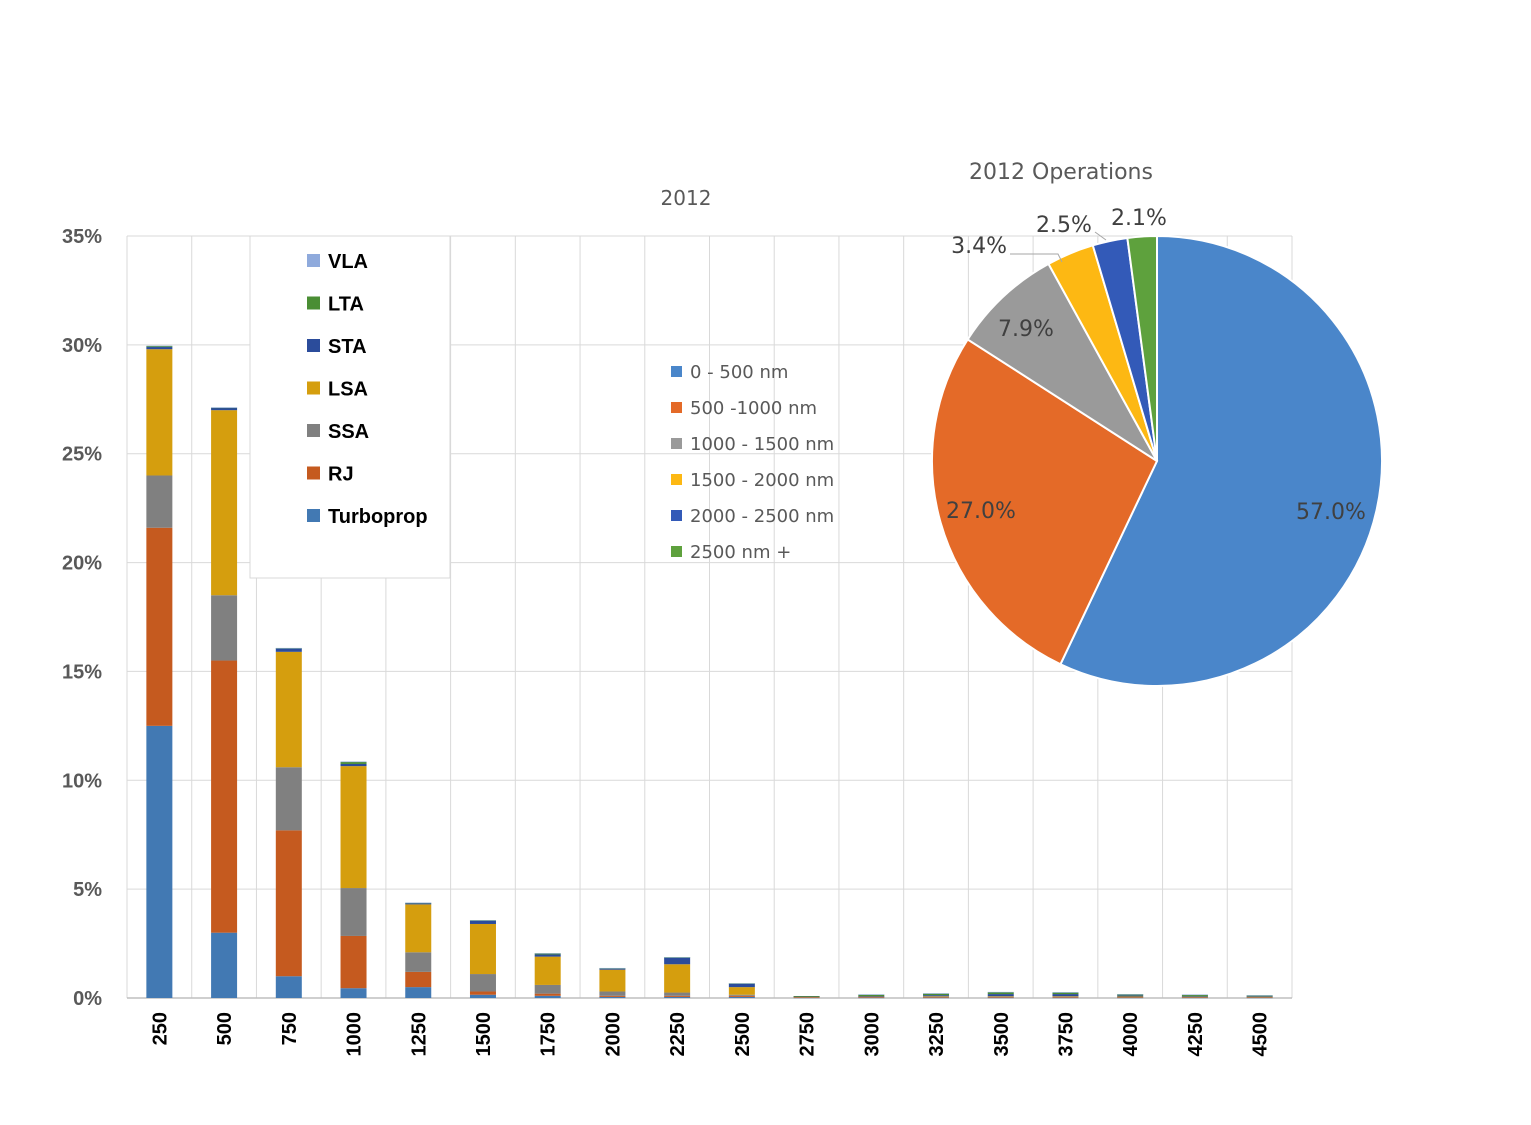 The image size is (1531, 1125). I want to click on legend-swatch-turboprop, so click(313, 515).